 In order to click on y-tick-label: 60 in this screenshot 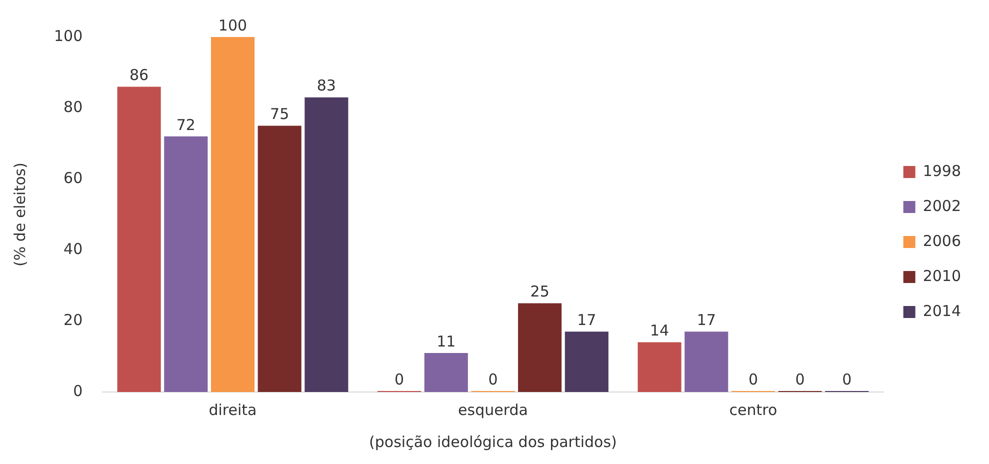, I will do `click(73, 177)`.